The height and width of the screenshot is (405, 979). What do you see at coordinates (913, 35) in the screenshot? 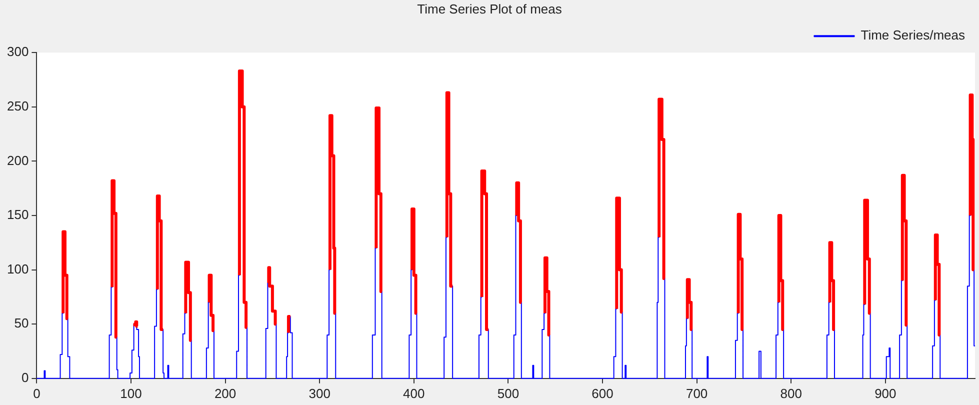
I see `legend-label: Time Series/meas` at bounding box center [913, 35].